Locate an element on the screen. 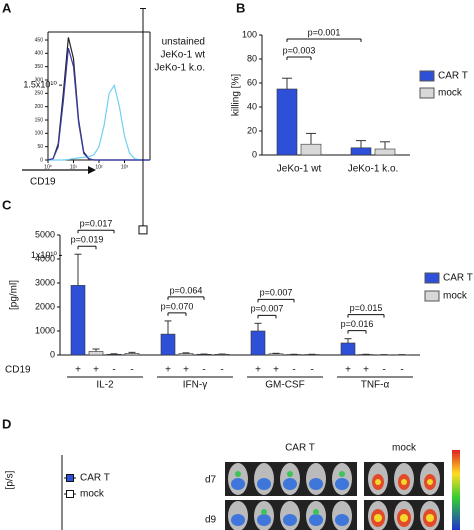 The image size is (474, 530). p-value: p=0.017 is located at coordinates (96, 224).